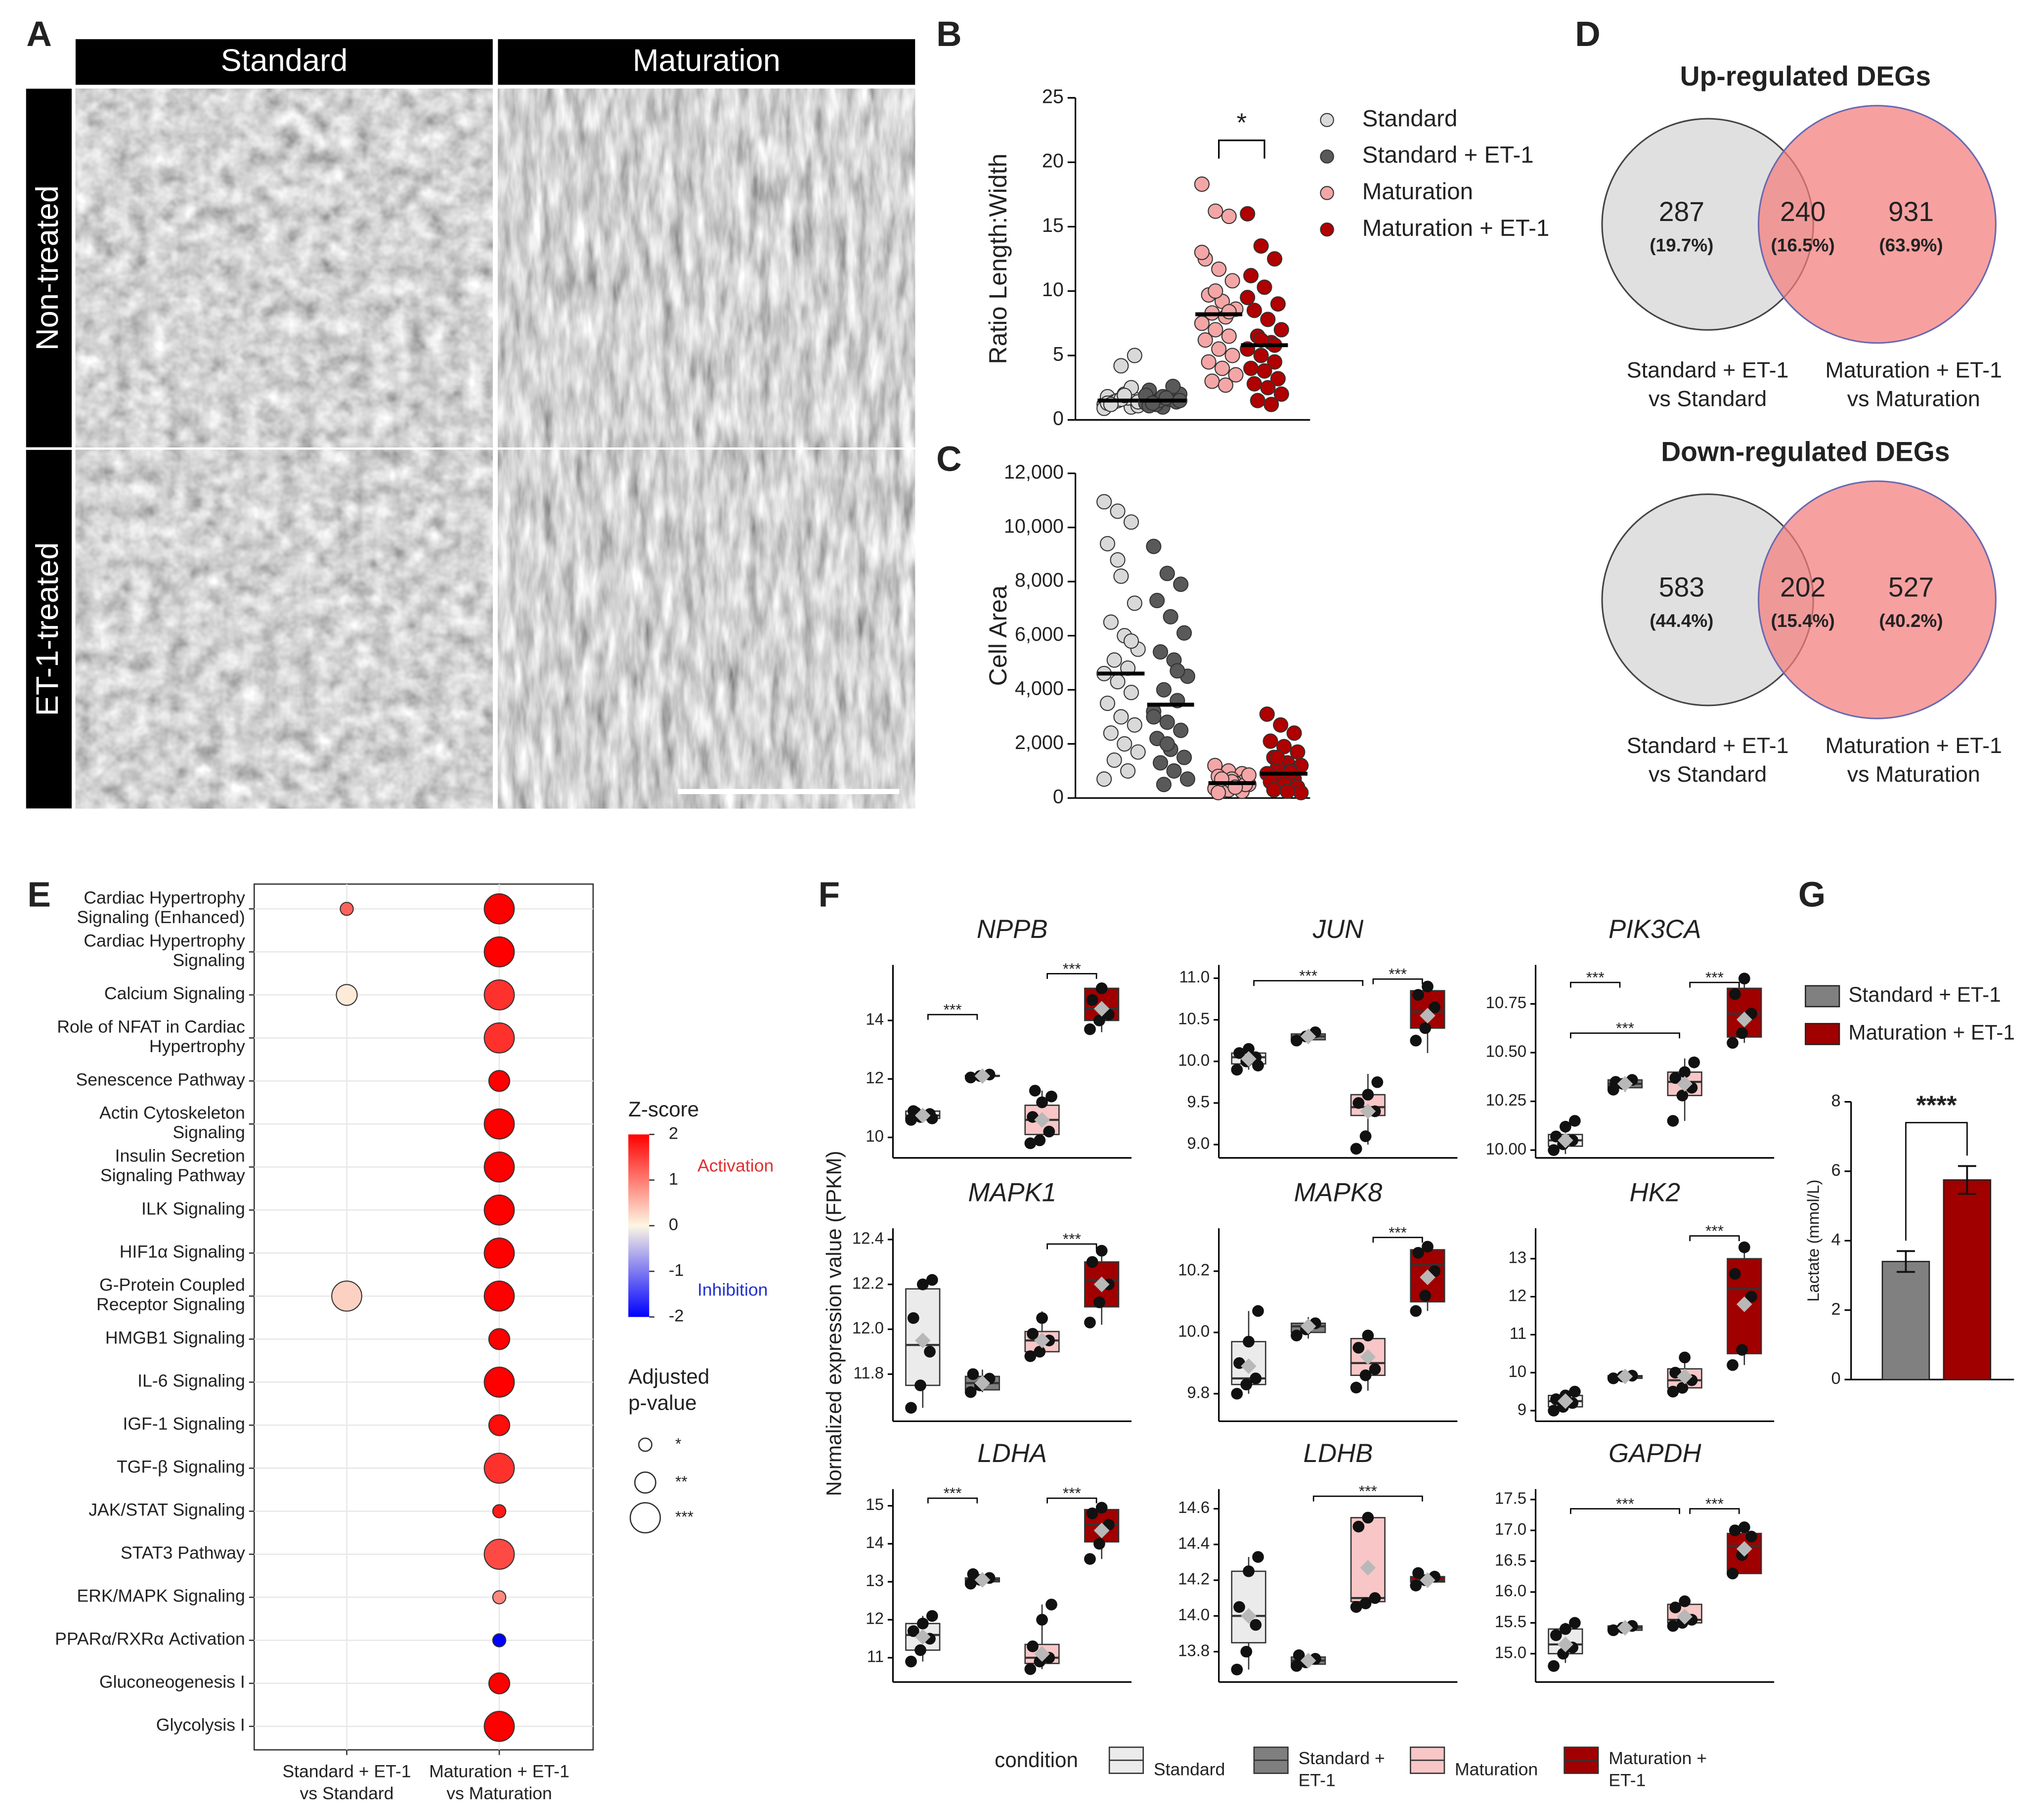 The width and height of the screenshot is (2044, 1819). What do you see at coordinates (1905, 1320) in the screenshot?
I see `bar` at bounding box center [1905, 1320].